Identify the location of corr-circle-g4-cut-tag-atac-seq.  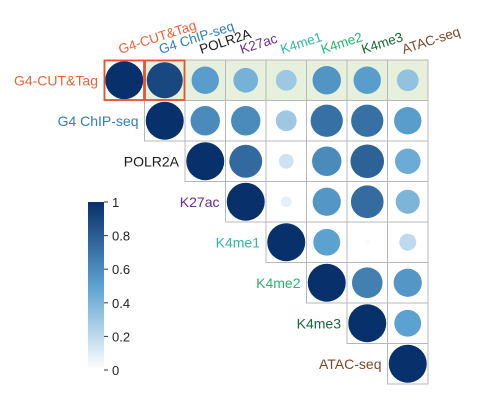
(407, 80).